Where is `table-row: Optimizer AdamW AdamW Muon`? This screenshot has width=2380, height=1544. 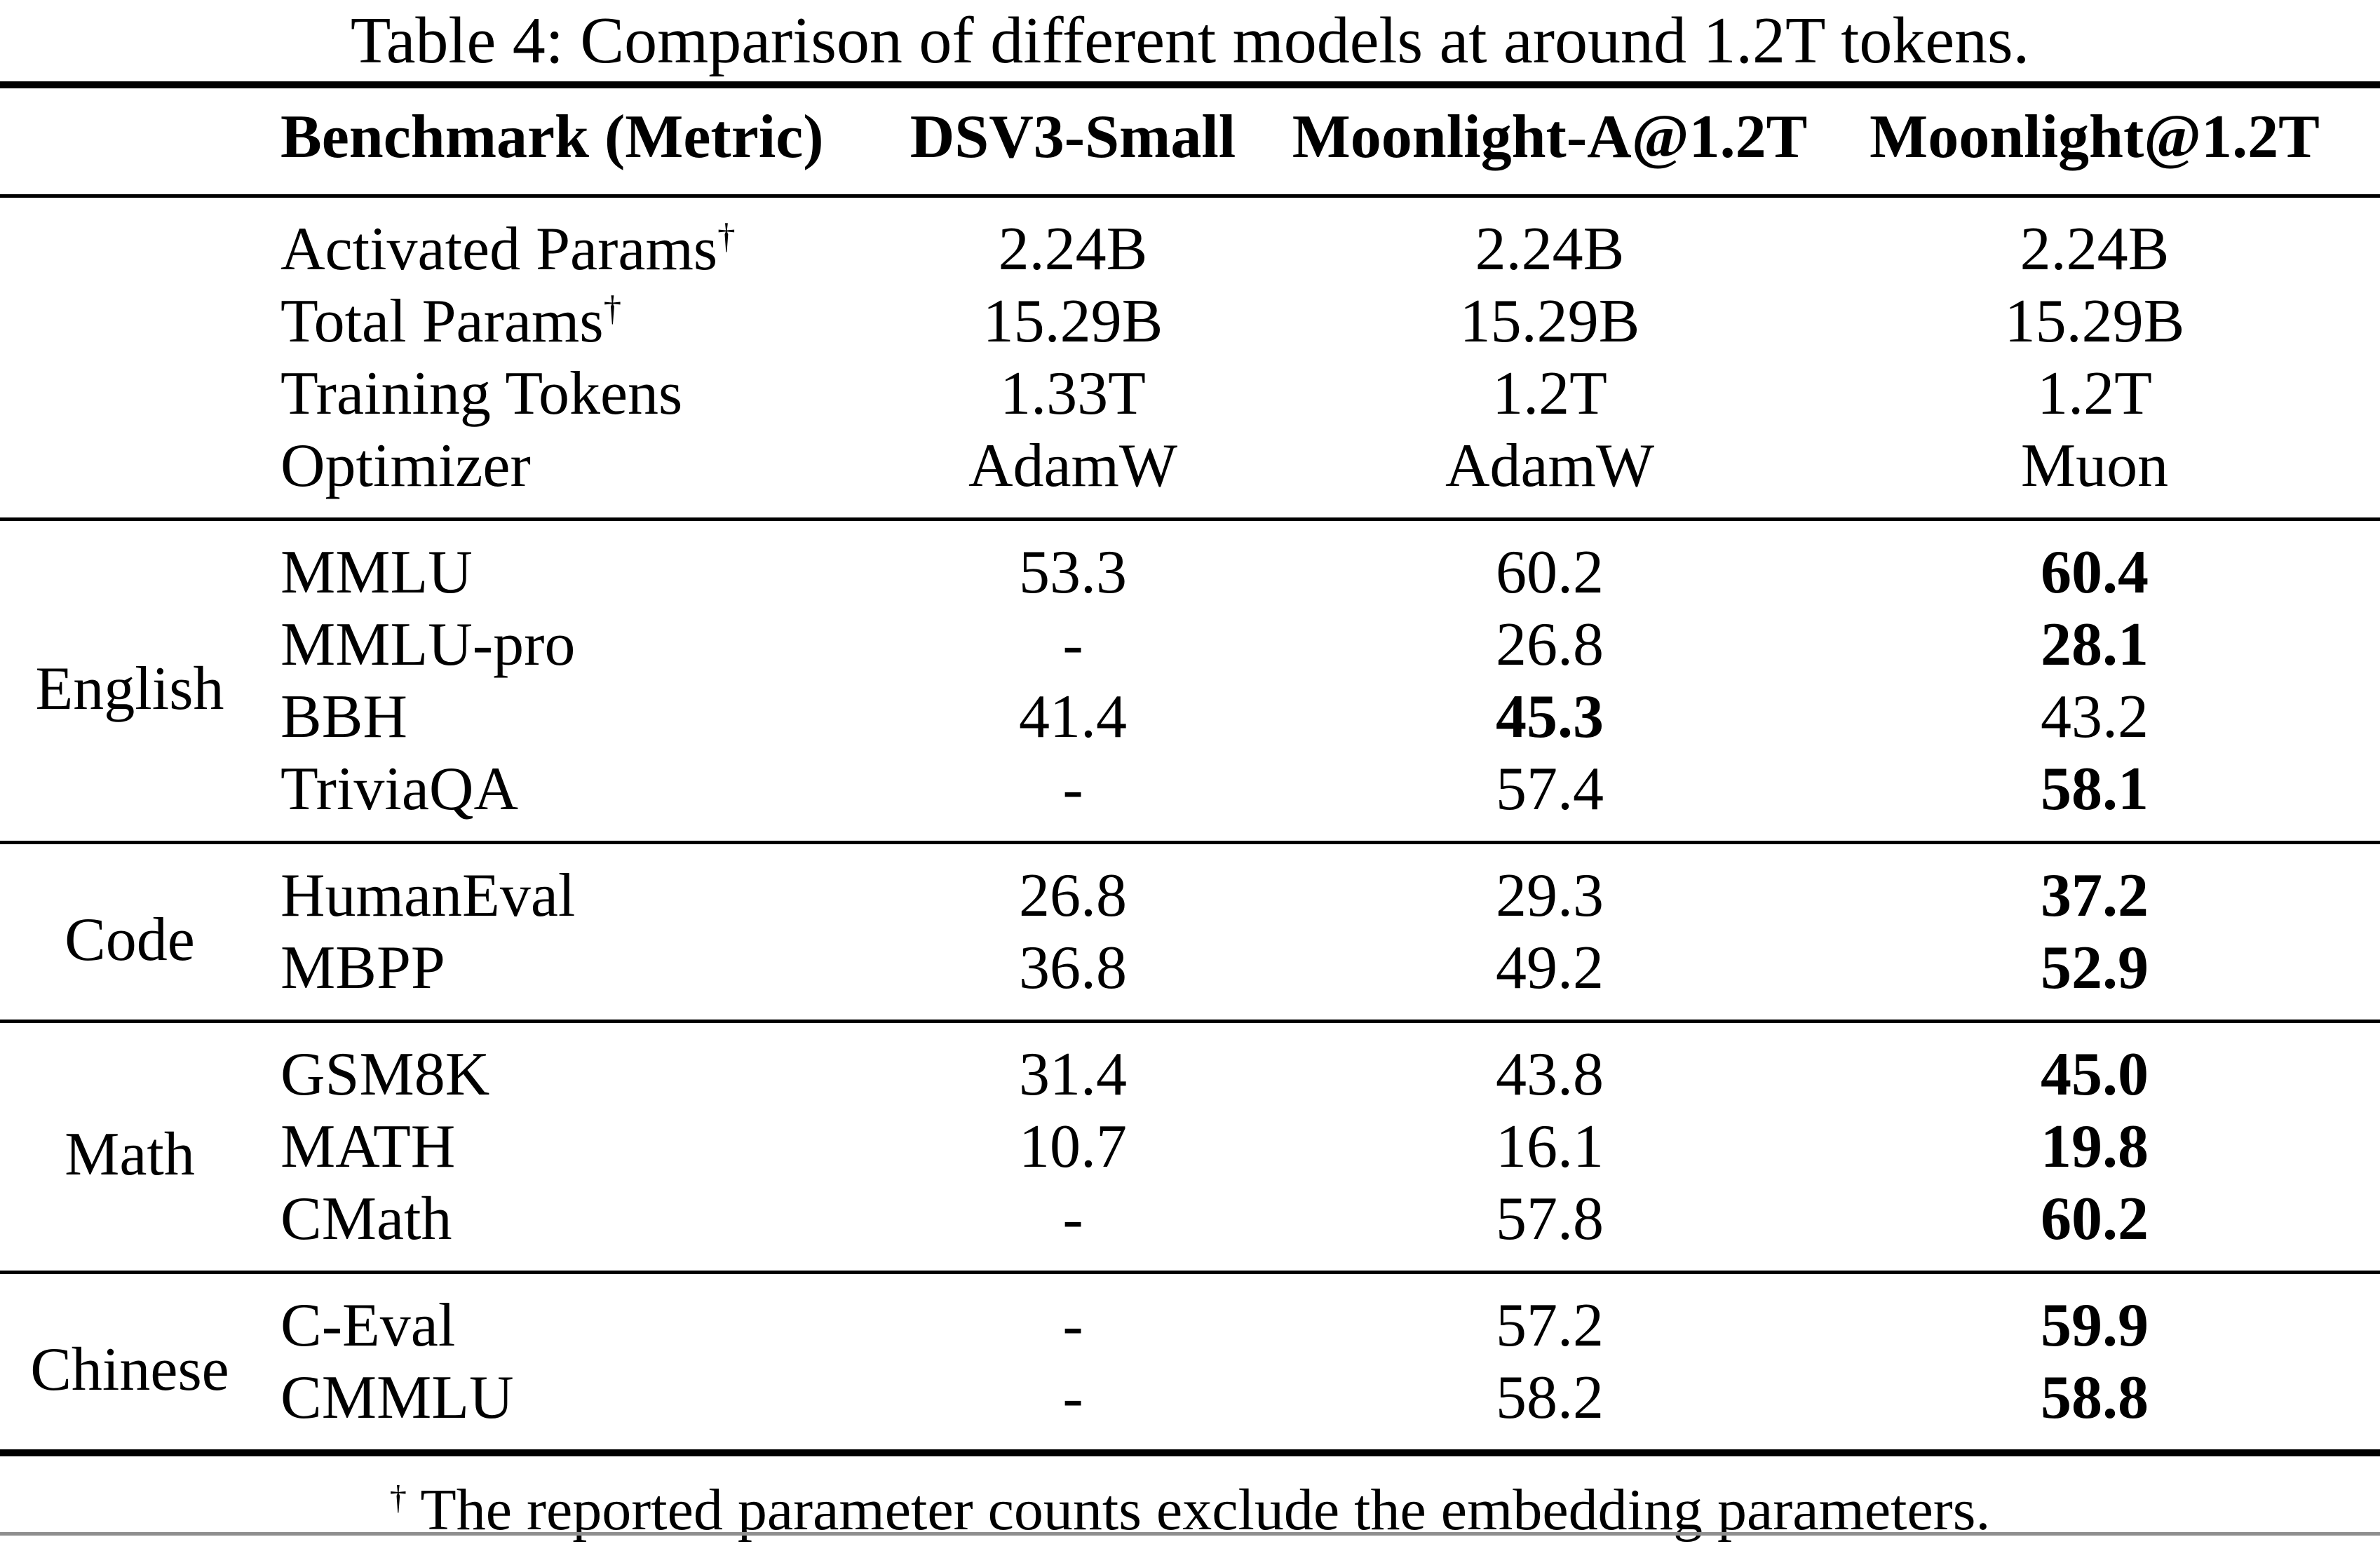
table-row: Optimizer AdamW AdamW Muon is located at coordinates (1190, 475).